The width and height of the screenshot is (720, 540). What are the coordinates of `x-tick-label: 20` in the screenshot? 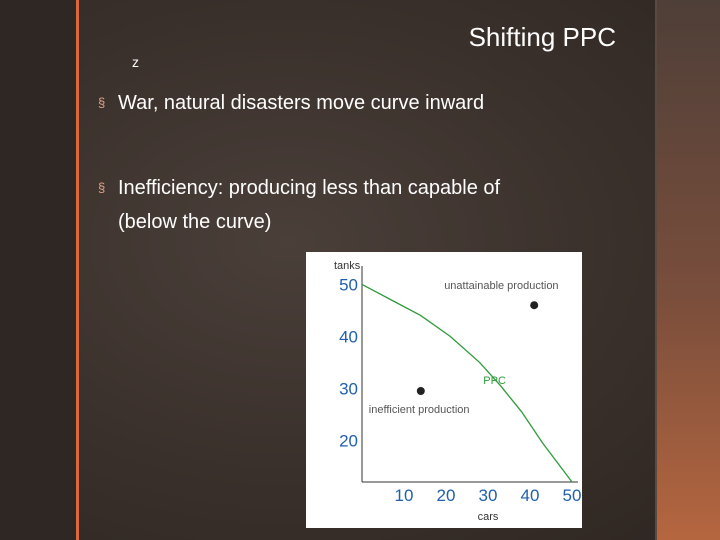 It's located at (446, 495).